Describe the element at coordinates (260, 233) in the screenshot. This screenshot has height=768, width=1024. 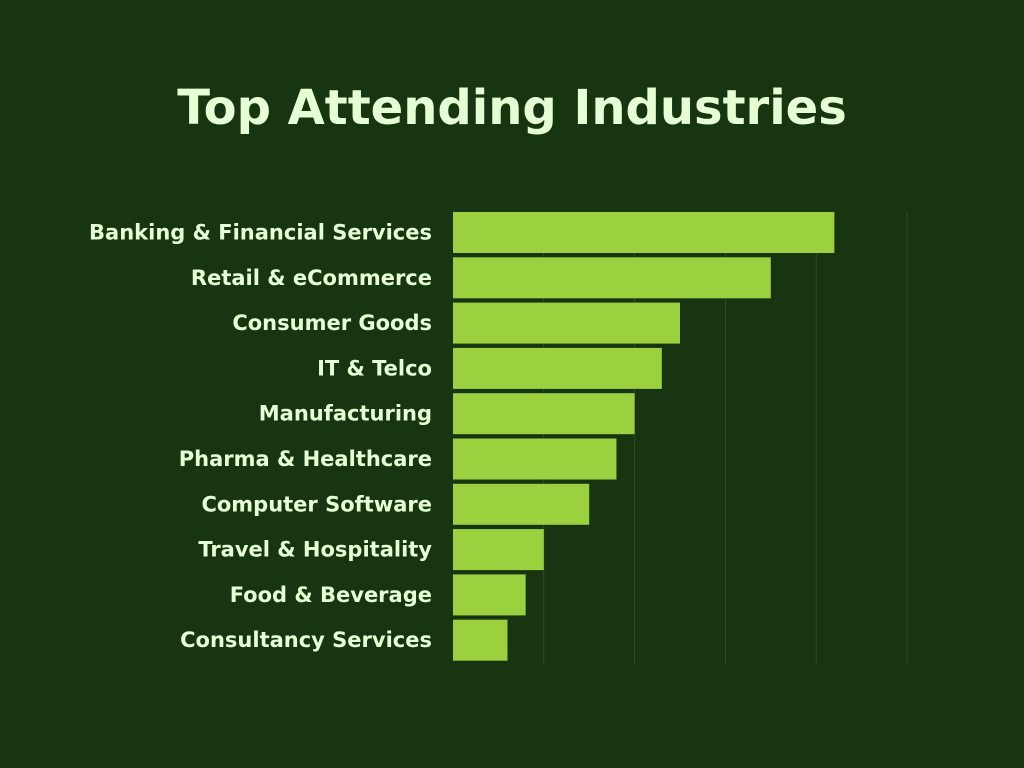
I see `category-label: Banking & Financial Services` at that location.